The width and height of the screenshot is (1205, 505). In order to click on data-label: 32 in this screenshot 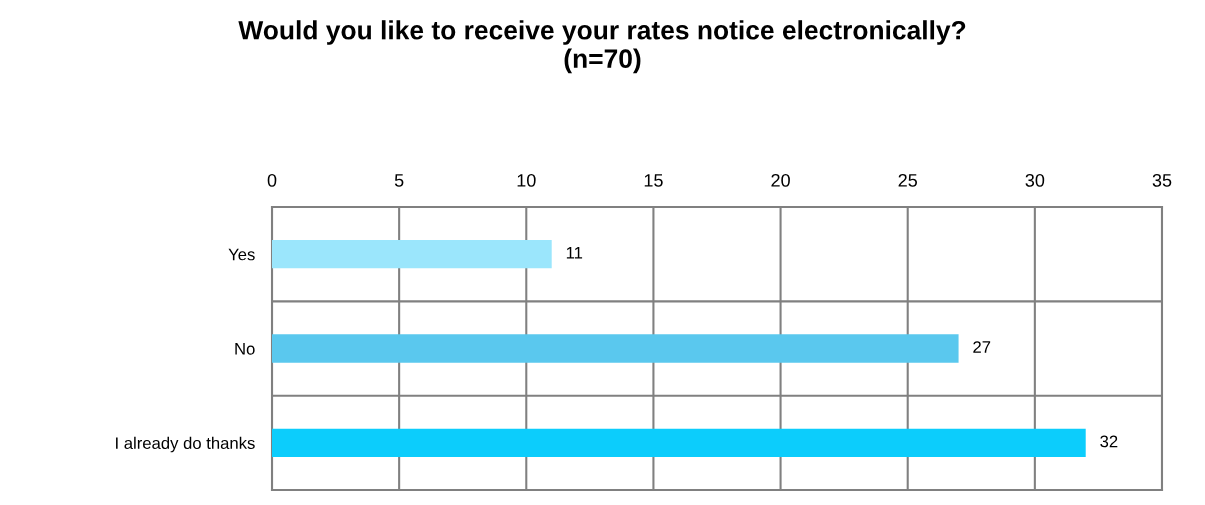, I will do `click(1109, 441)`.